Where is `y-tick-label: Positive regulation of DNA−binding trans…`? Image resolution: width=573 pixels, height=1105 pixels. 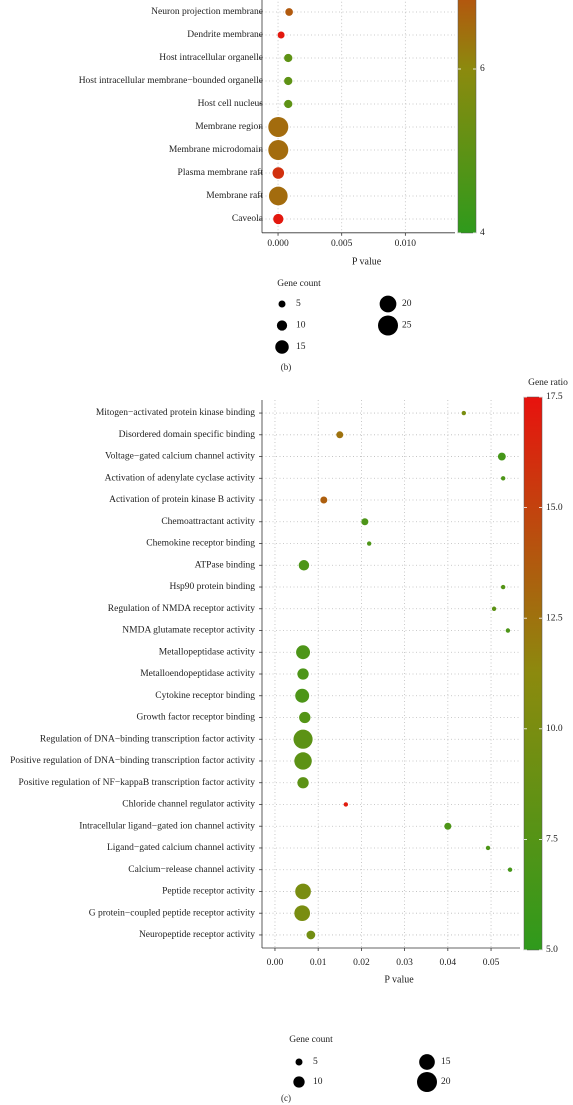 y-tick-label: Positive regulation of DNA−binding trans… is located at coordinates (132, 760).